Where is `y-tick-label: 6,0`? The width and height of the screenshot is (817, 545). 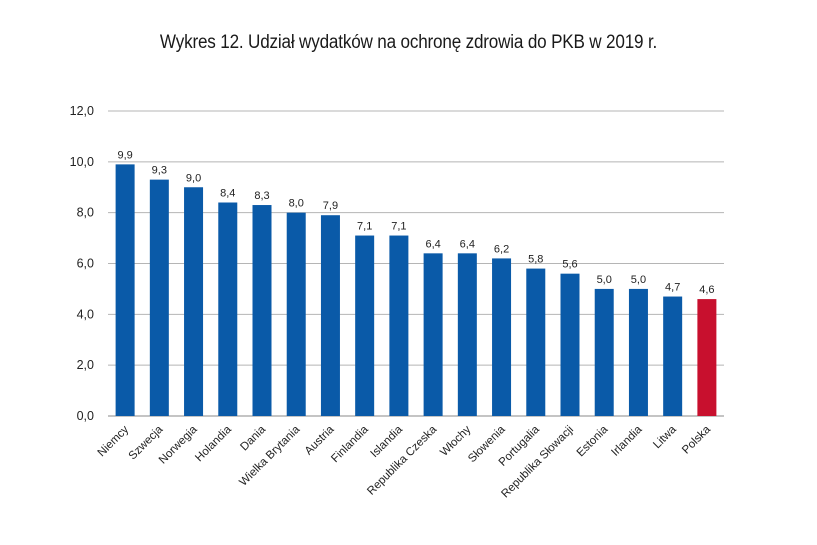
y-tick-label: 6,0 is located at coordinates (85, 264).